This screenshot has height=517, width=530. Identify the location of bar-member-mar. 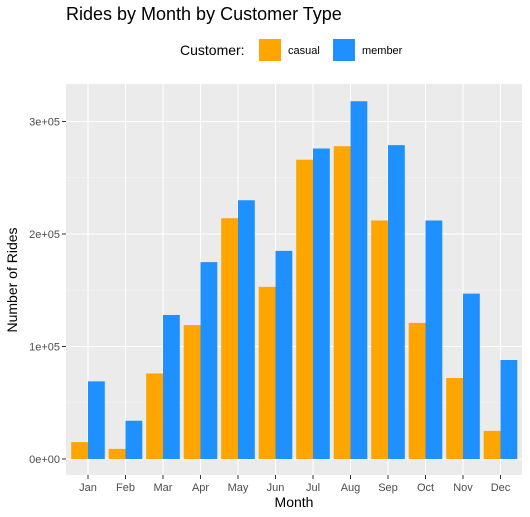
(171, 387).